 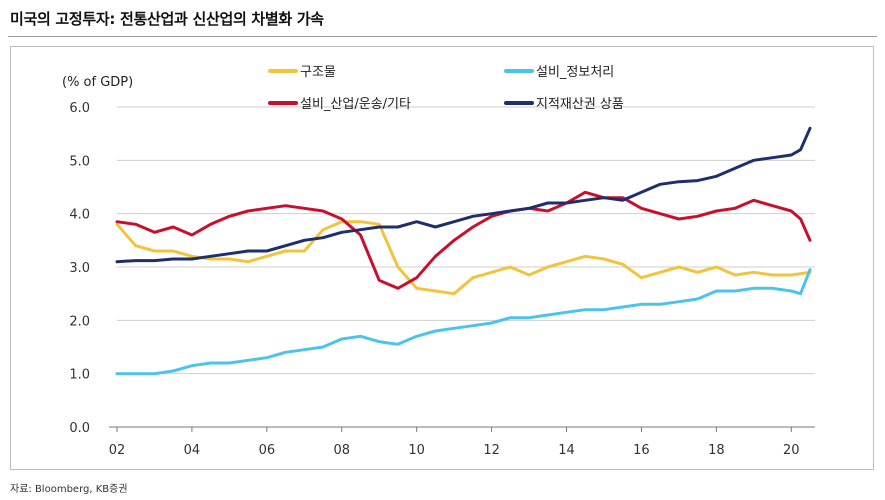 What do you see at coordinates (791, 450) in the screenshot?
I see `x-tick-label: 20` at bounding box center [791, 450].